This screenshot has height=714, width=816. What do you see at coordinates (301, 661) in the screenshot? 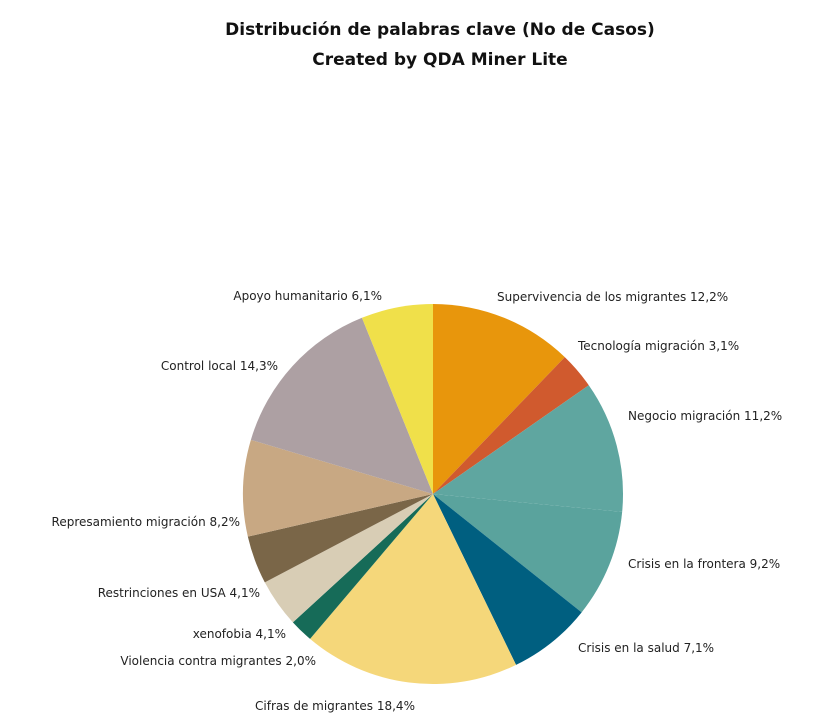
I see `slice-value: 2,0%` at bounding box center [301, 661].